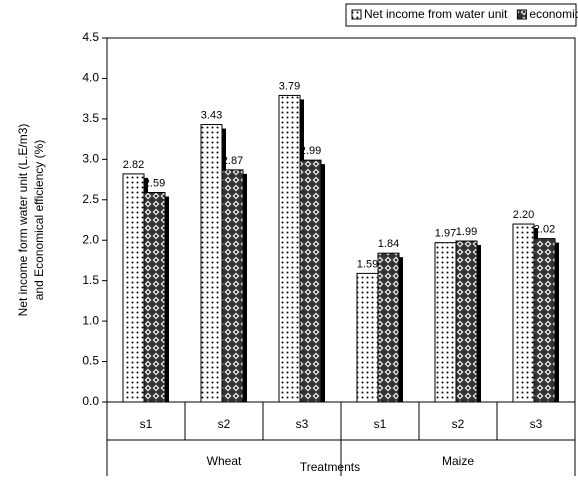  Describe the element at coordinates (90, 37) in the screenshot. I see `y-tick-label: 4.5` at that location.